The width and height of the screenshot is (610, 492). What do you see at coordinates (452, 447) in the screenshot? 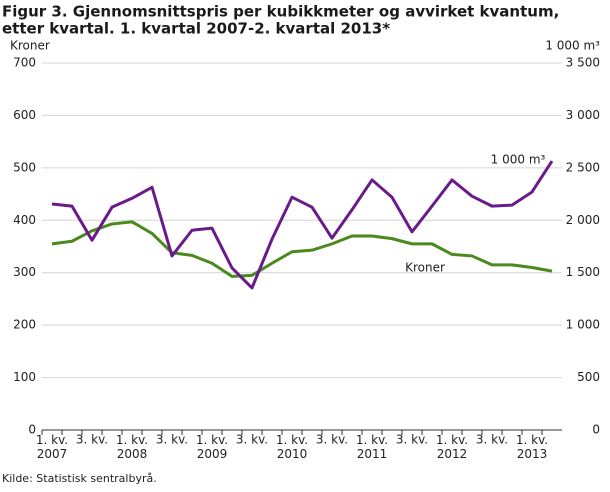
I see `x-tick-label: 1. kv. 2012` at bounding box center [452, 447].